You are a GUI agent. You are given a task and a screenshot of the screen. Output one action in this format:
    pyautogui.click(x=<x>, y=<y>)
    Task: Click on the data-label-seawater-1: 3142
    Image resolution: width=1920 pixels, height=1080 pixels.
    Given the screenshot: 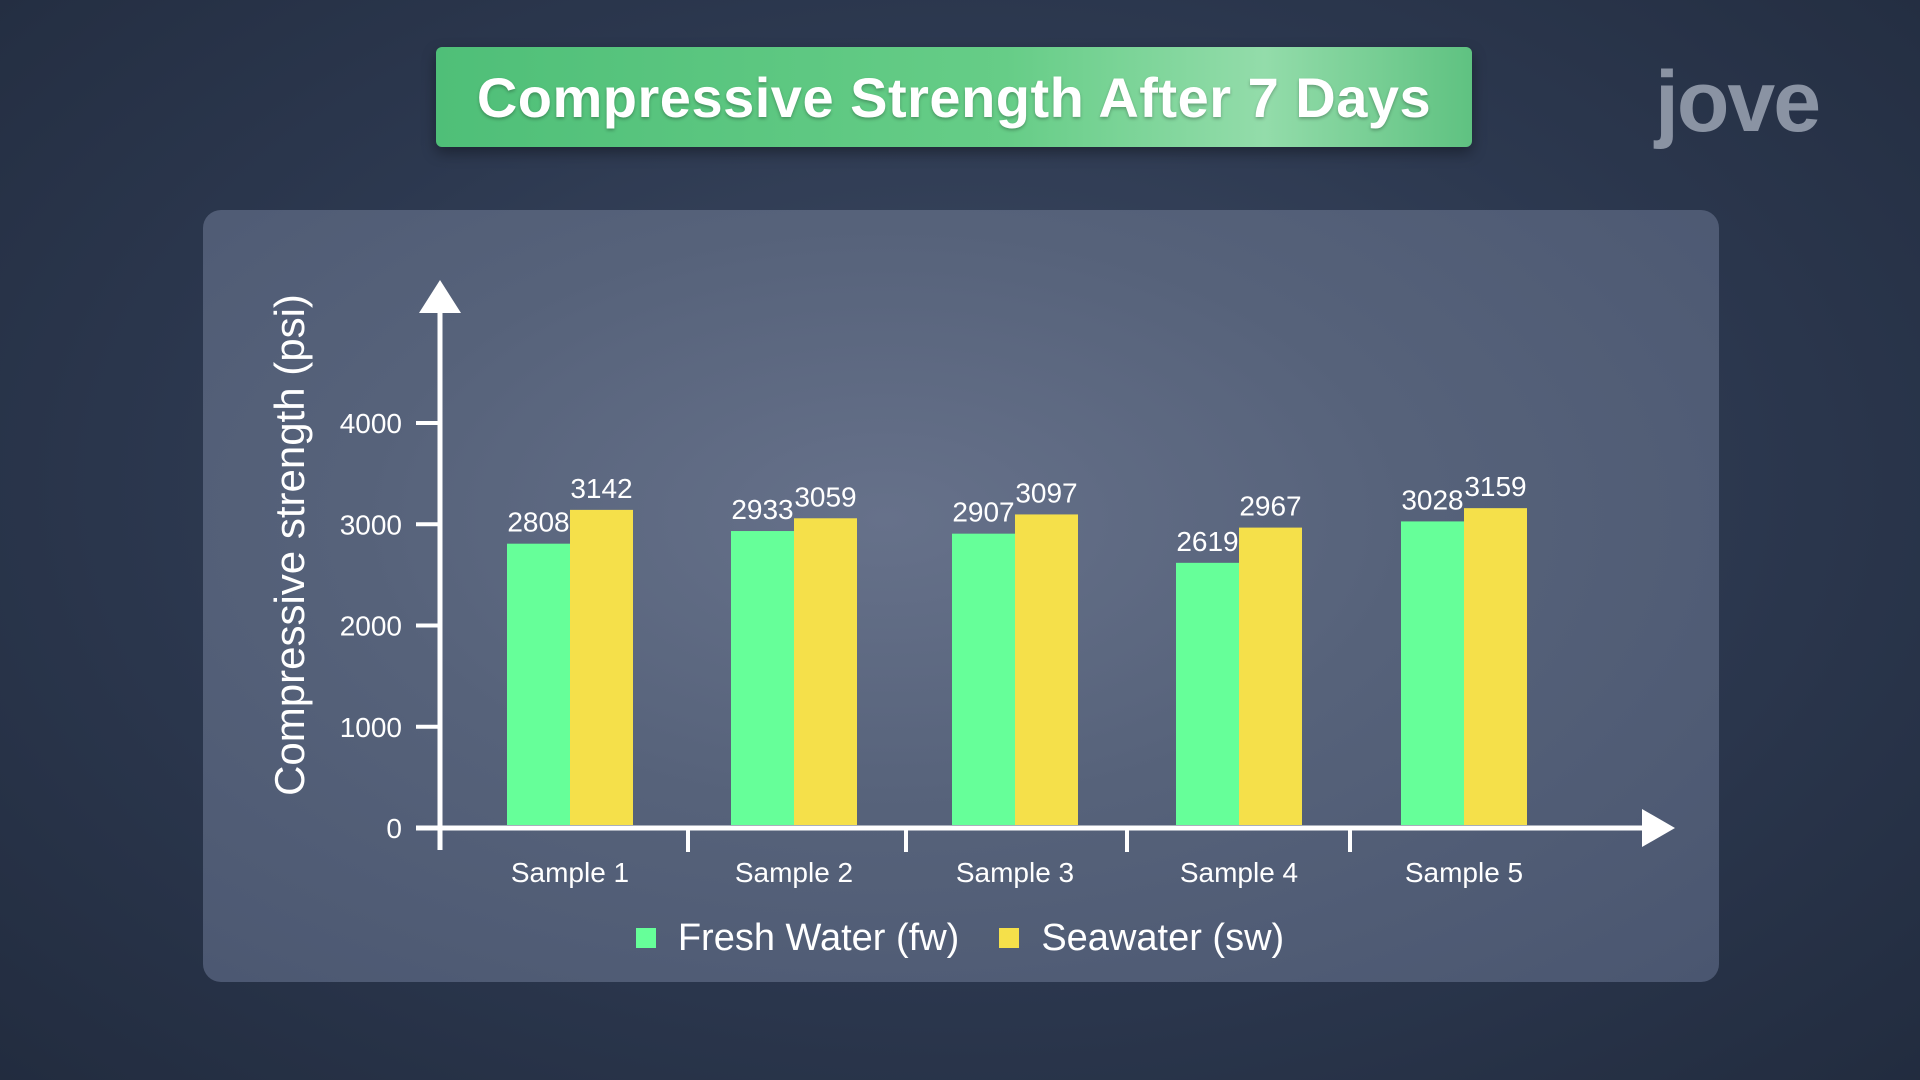 What is the action you would take?
    pyautogui.click(x=601, y=488)
    